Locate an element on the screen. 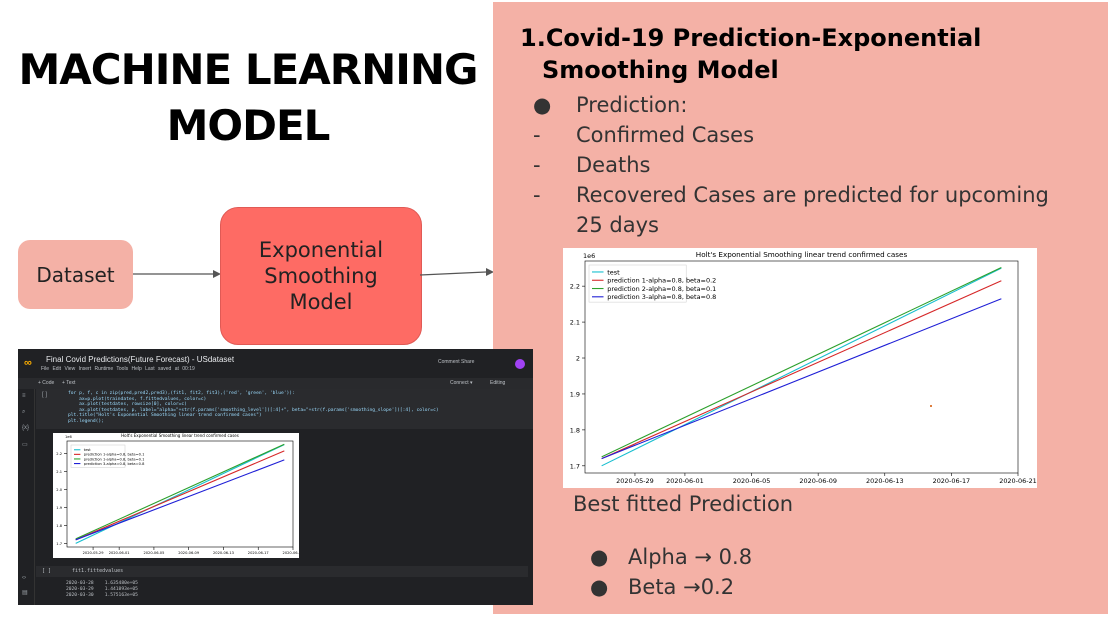 The image size is (1110, 617). x-tick-label: 2020-06-05 is located at coordinates (752, 481).